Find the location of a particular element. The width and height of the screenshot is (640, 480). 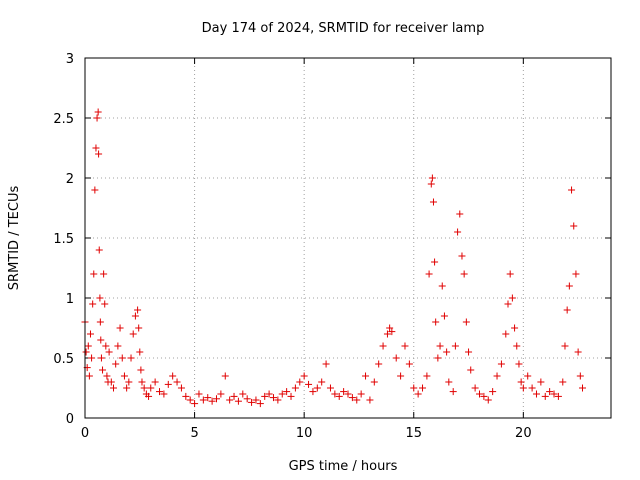

y-tick-label: 0 is located at coordinates (70, 419).